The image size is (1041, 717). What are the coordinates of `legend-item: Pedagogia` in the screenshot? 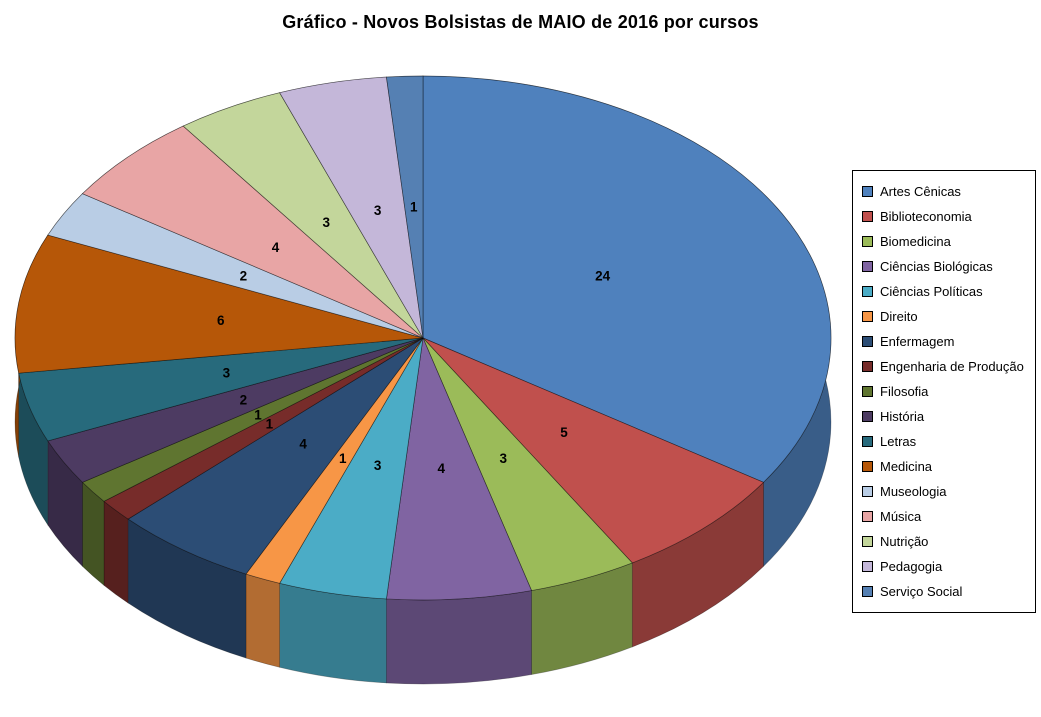 It's located at (946, 566).